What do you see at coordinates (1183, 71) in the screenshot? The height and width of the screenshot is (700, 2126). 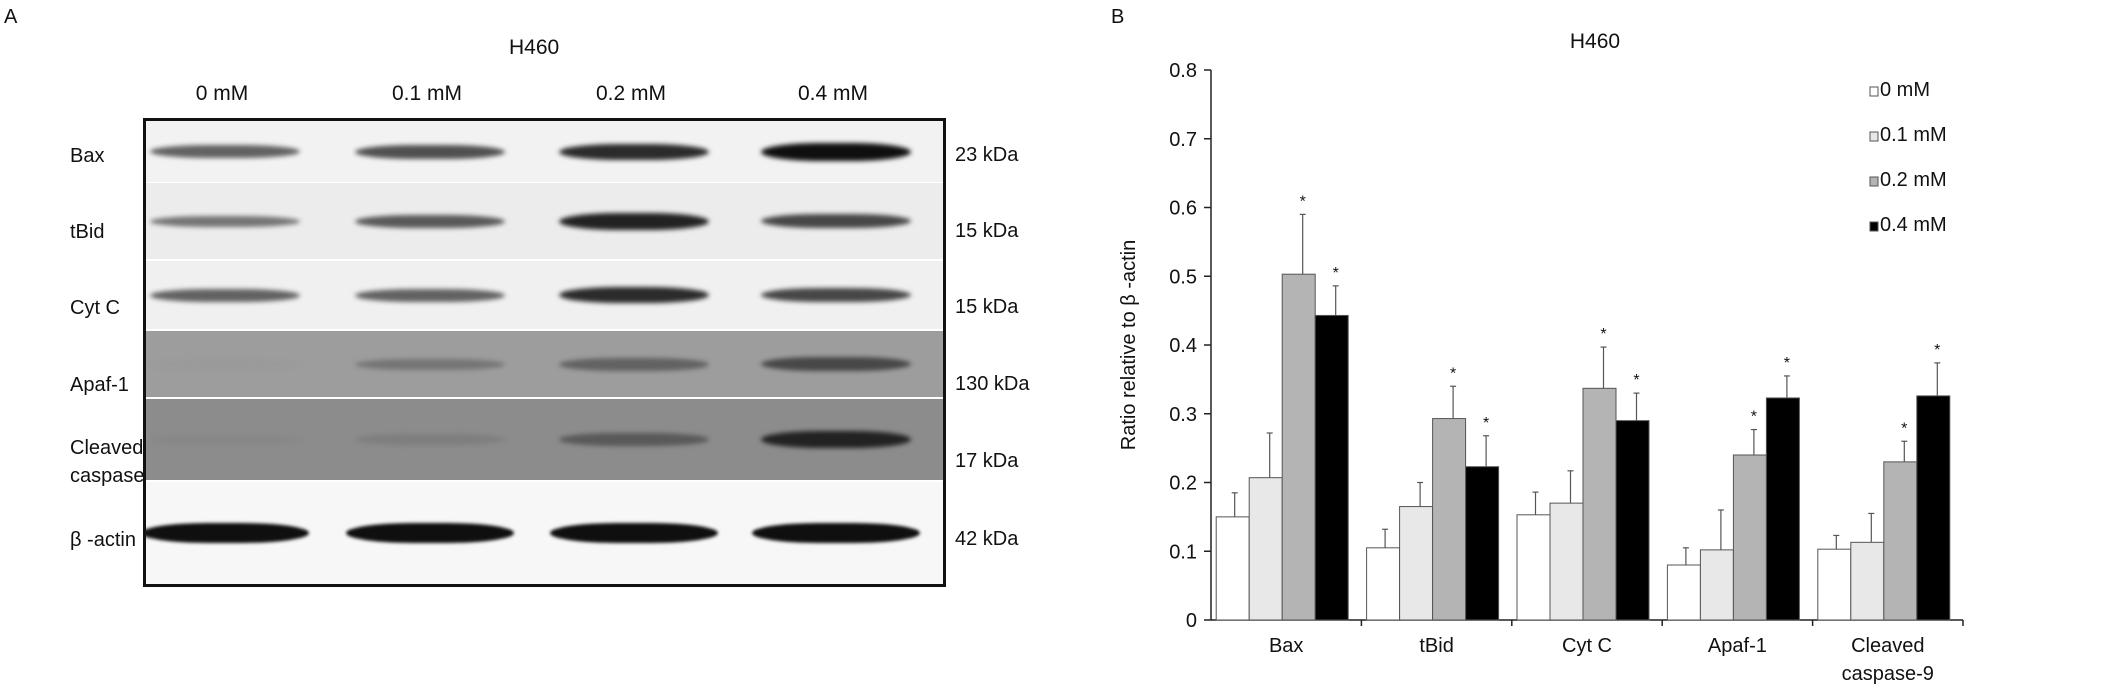 I see `y-tick-label: 0.8` at bounding box center [1183, 71].